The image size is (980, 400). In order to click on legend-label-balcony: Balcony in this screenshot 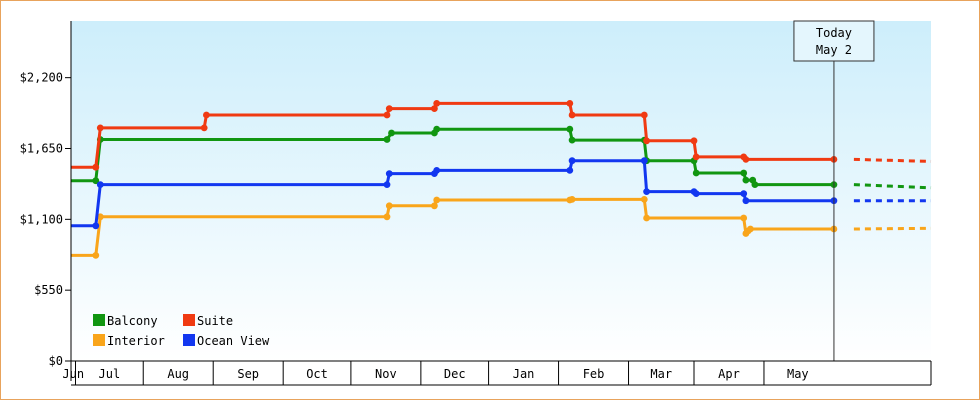, I will do `click(132, 321)`.